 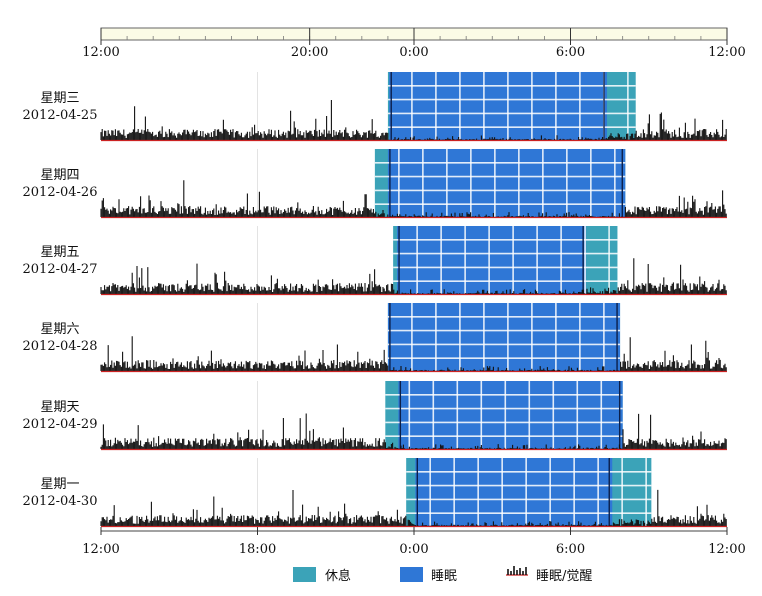 What do you see at coordinates (375, 261) in the screenshot?
I see `day-row: 星期五 2012-04-27` at bounding box center [375, 261].